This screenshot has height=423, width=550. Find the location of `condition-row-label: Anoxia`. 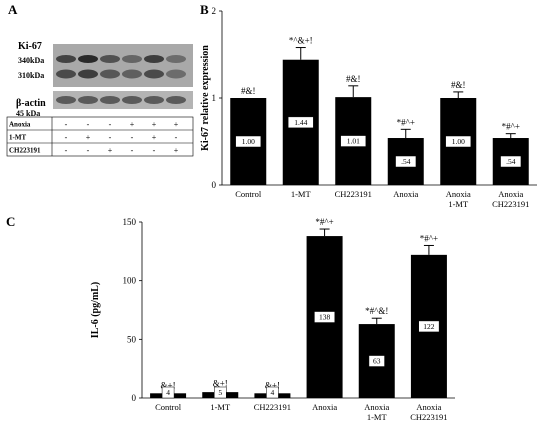

condition-row-label: Anoxia is located at coordinates (20, 125).